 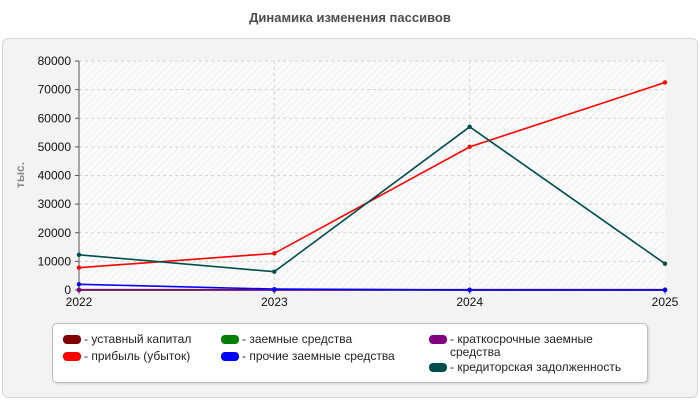 What do you see at coordinates (67, 290) in the screenshot?
I see `y-tick-label: 0` at bounding box center [67, 290].